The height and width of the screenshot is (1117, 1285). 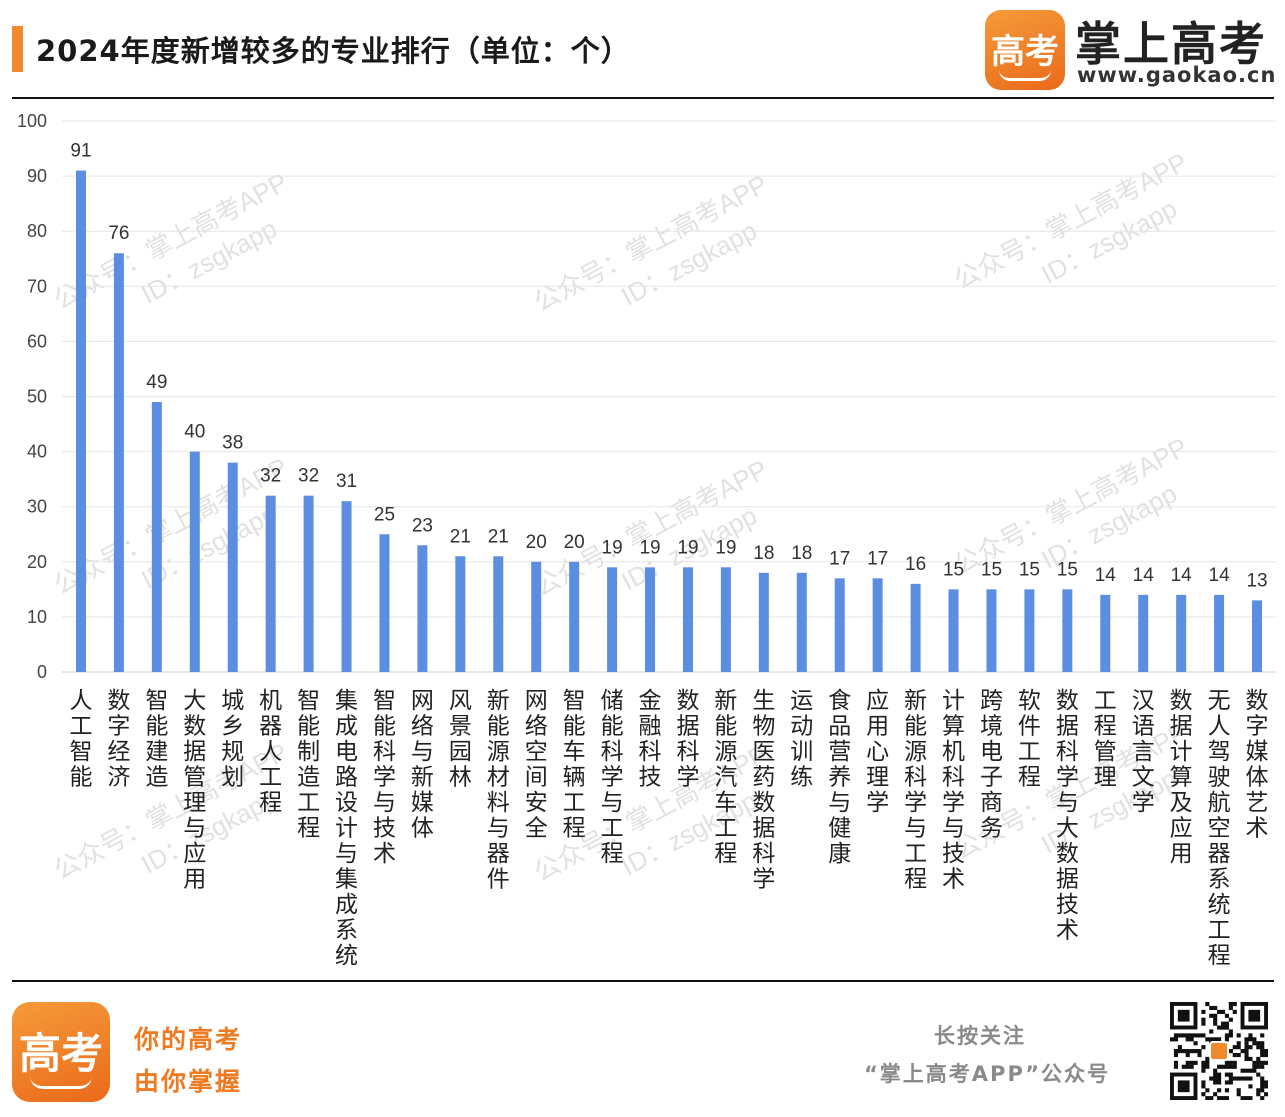 I want to click on value-label-26: 15, so click(x=1067, y=569).